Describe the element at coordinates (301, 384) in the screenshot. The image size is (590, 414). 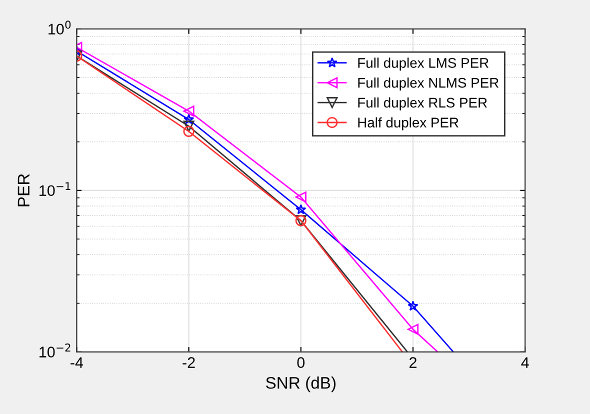
I see `x-axis-title: SNR (dB)` at that location.